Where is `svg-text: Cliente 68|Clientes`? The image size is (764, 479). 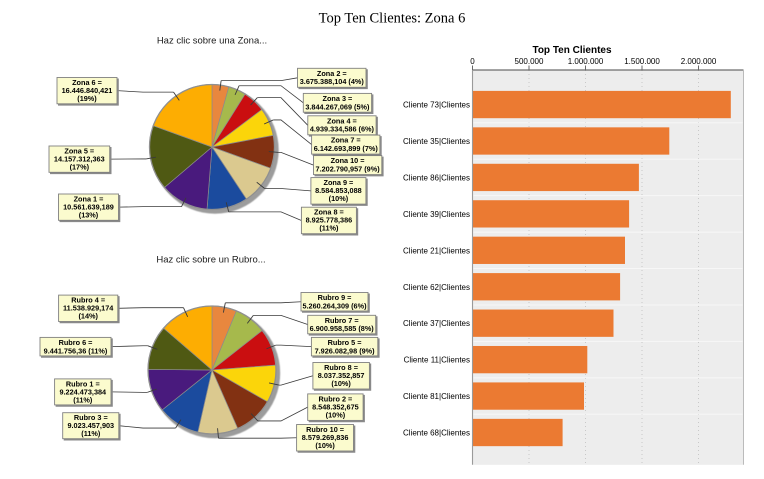 svg-text: Cliente 68|Clientes is located at coordinates (436, 433).